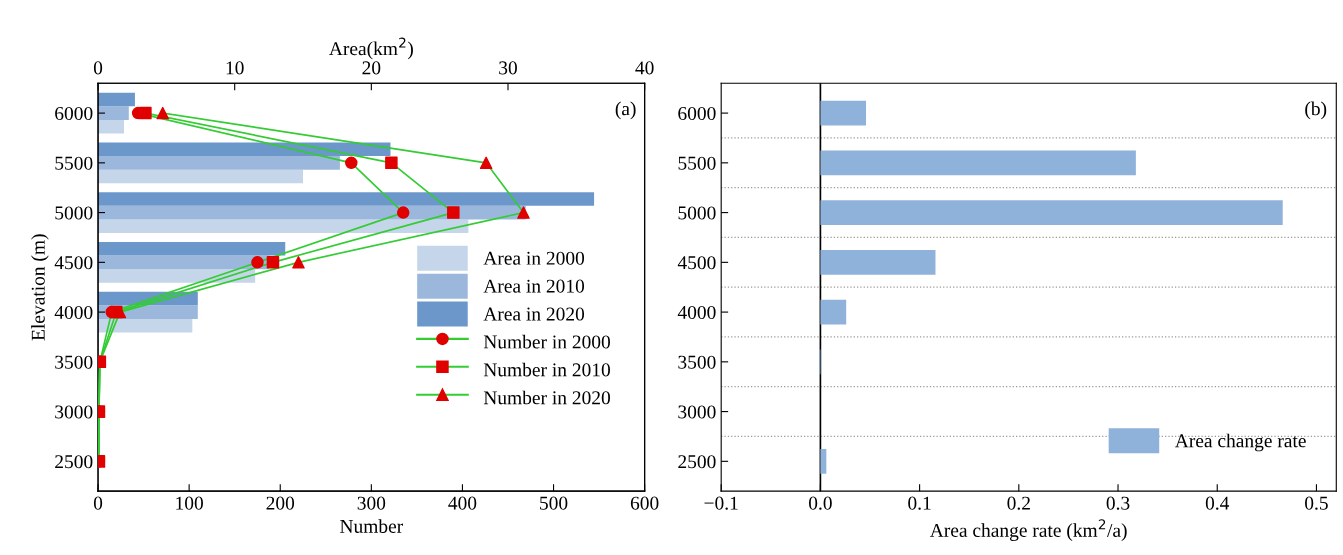  I want to click on x2-tick-label: 30, so click(508, 68).